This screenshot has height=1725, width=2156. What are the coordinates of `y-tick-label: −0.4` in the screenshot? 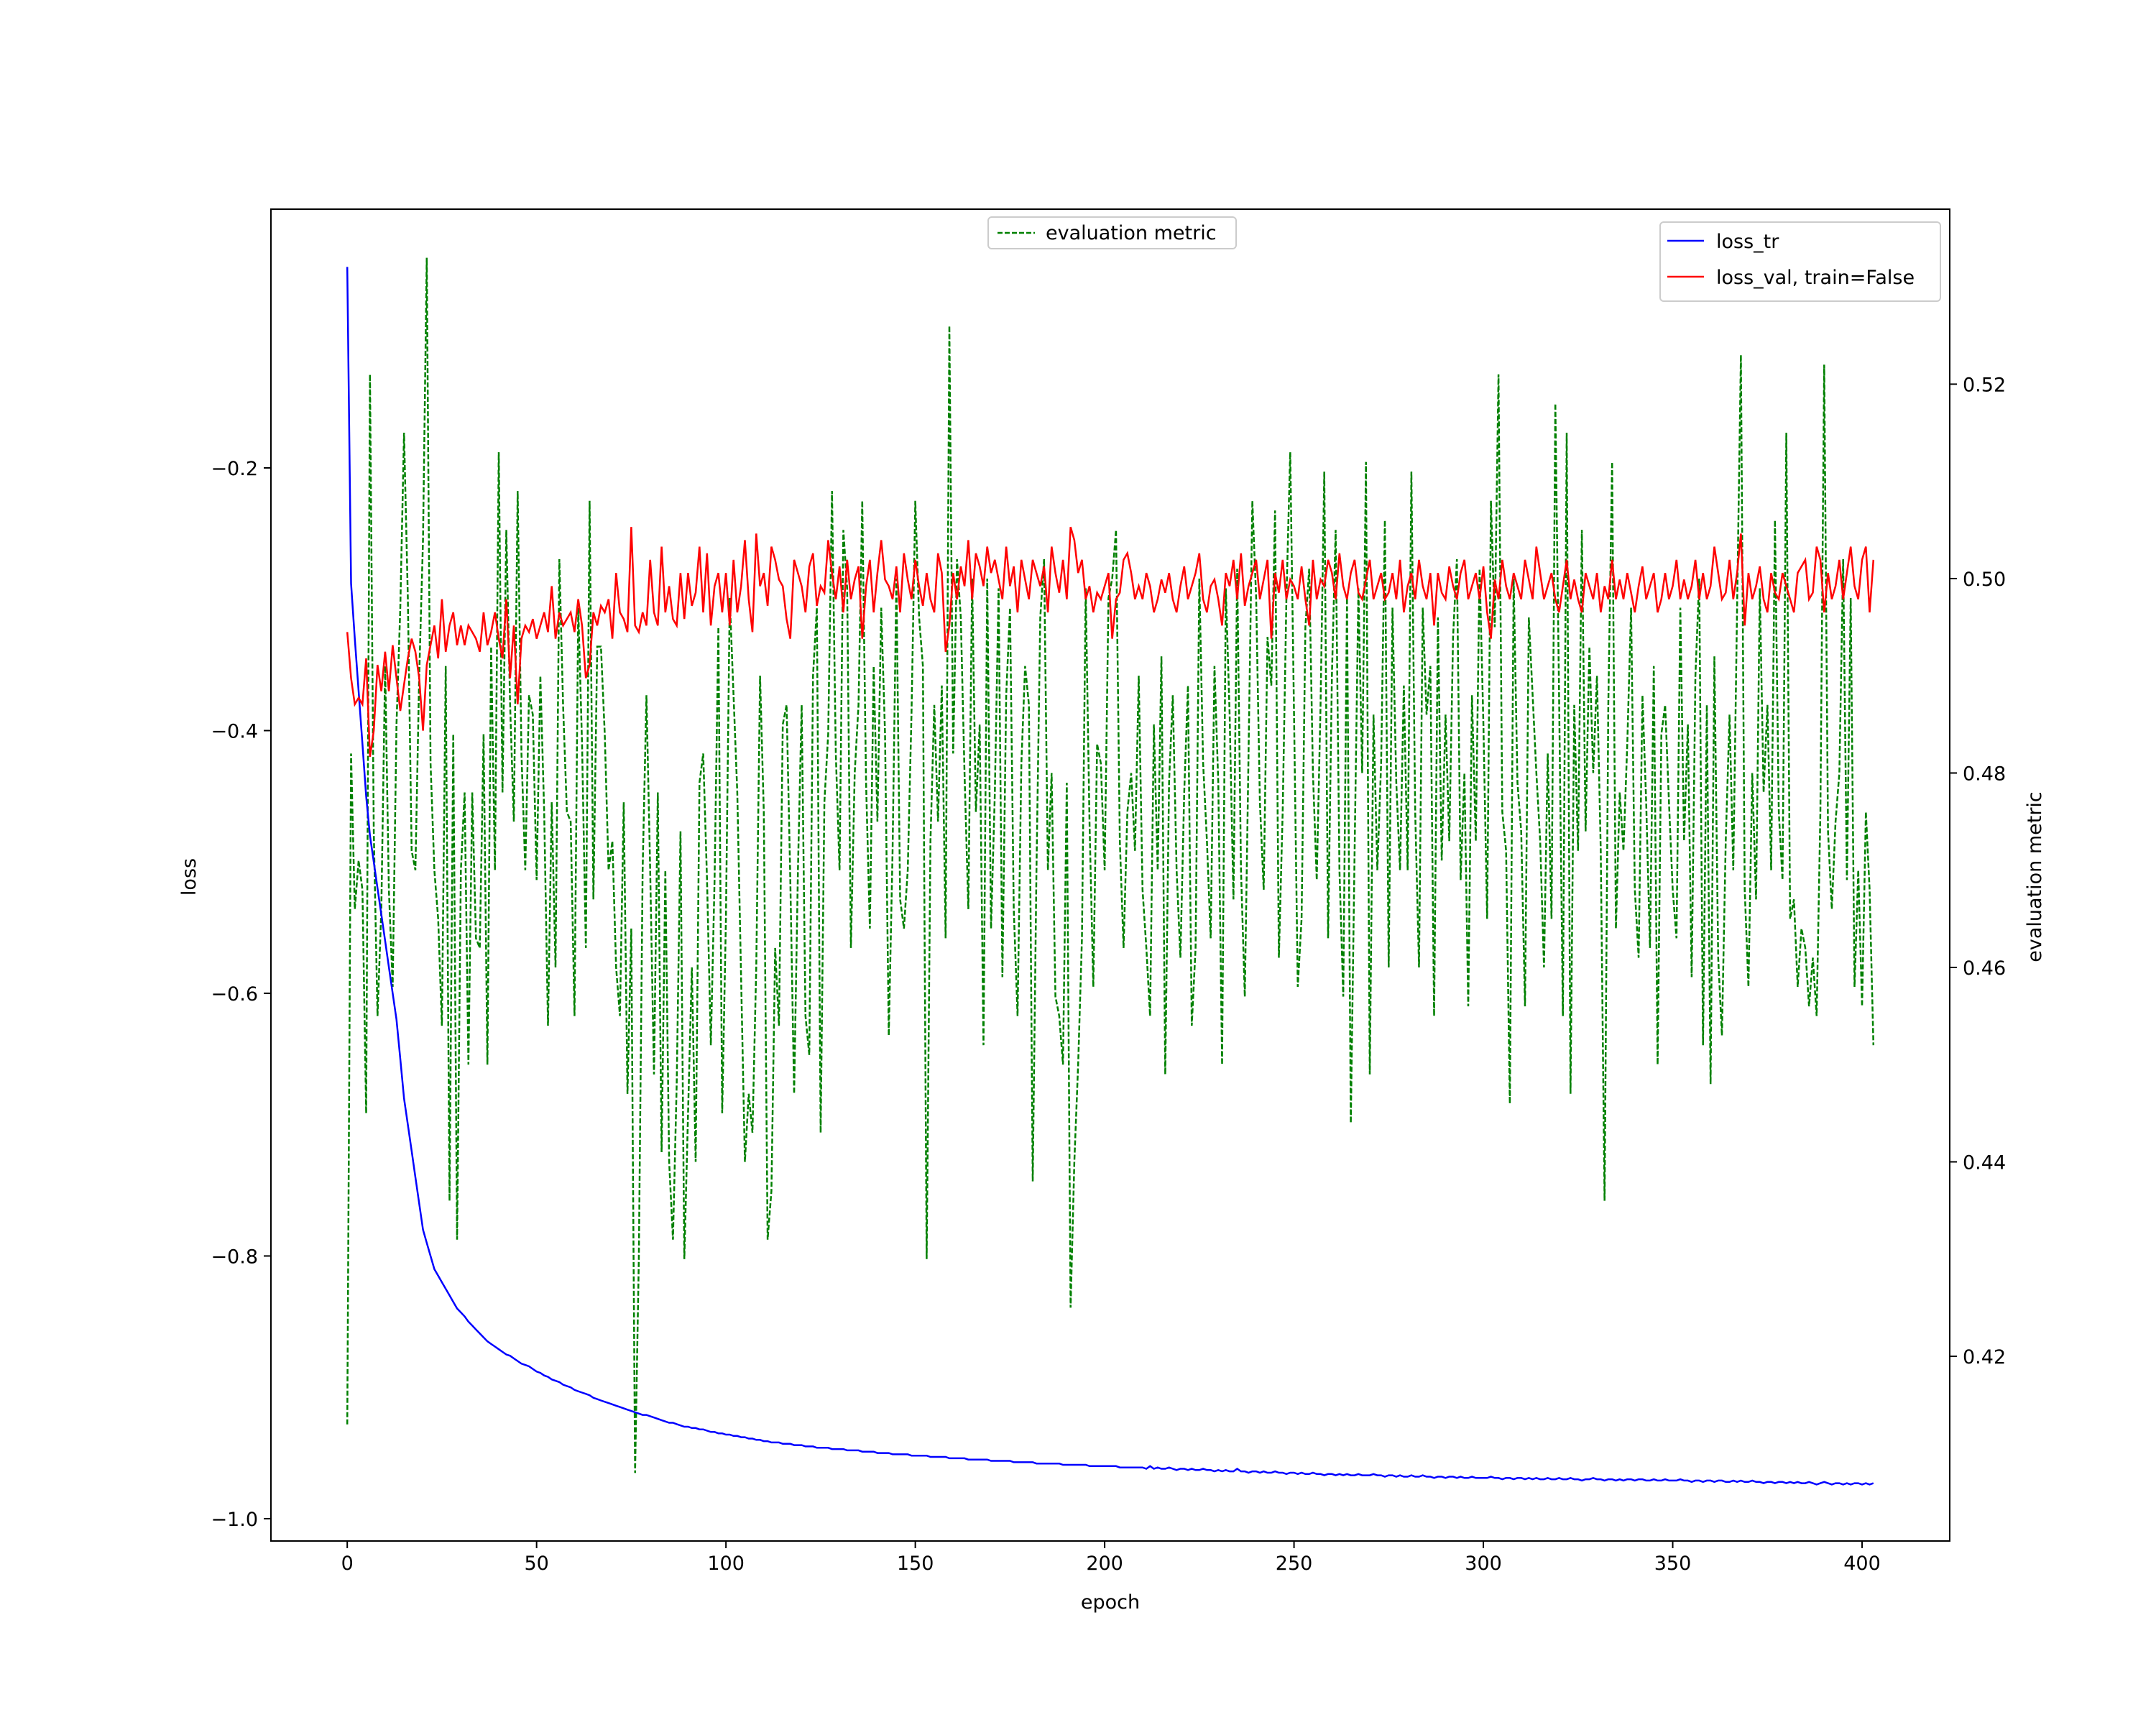 It's located at (234, 731).